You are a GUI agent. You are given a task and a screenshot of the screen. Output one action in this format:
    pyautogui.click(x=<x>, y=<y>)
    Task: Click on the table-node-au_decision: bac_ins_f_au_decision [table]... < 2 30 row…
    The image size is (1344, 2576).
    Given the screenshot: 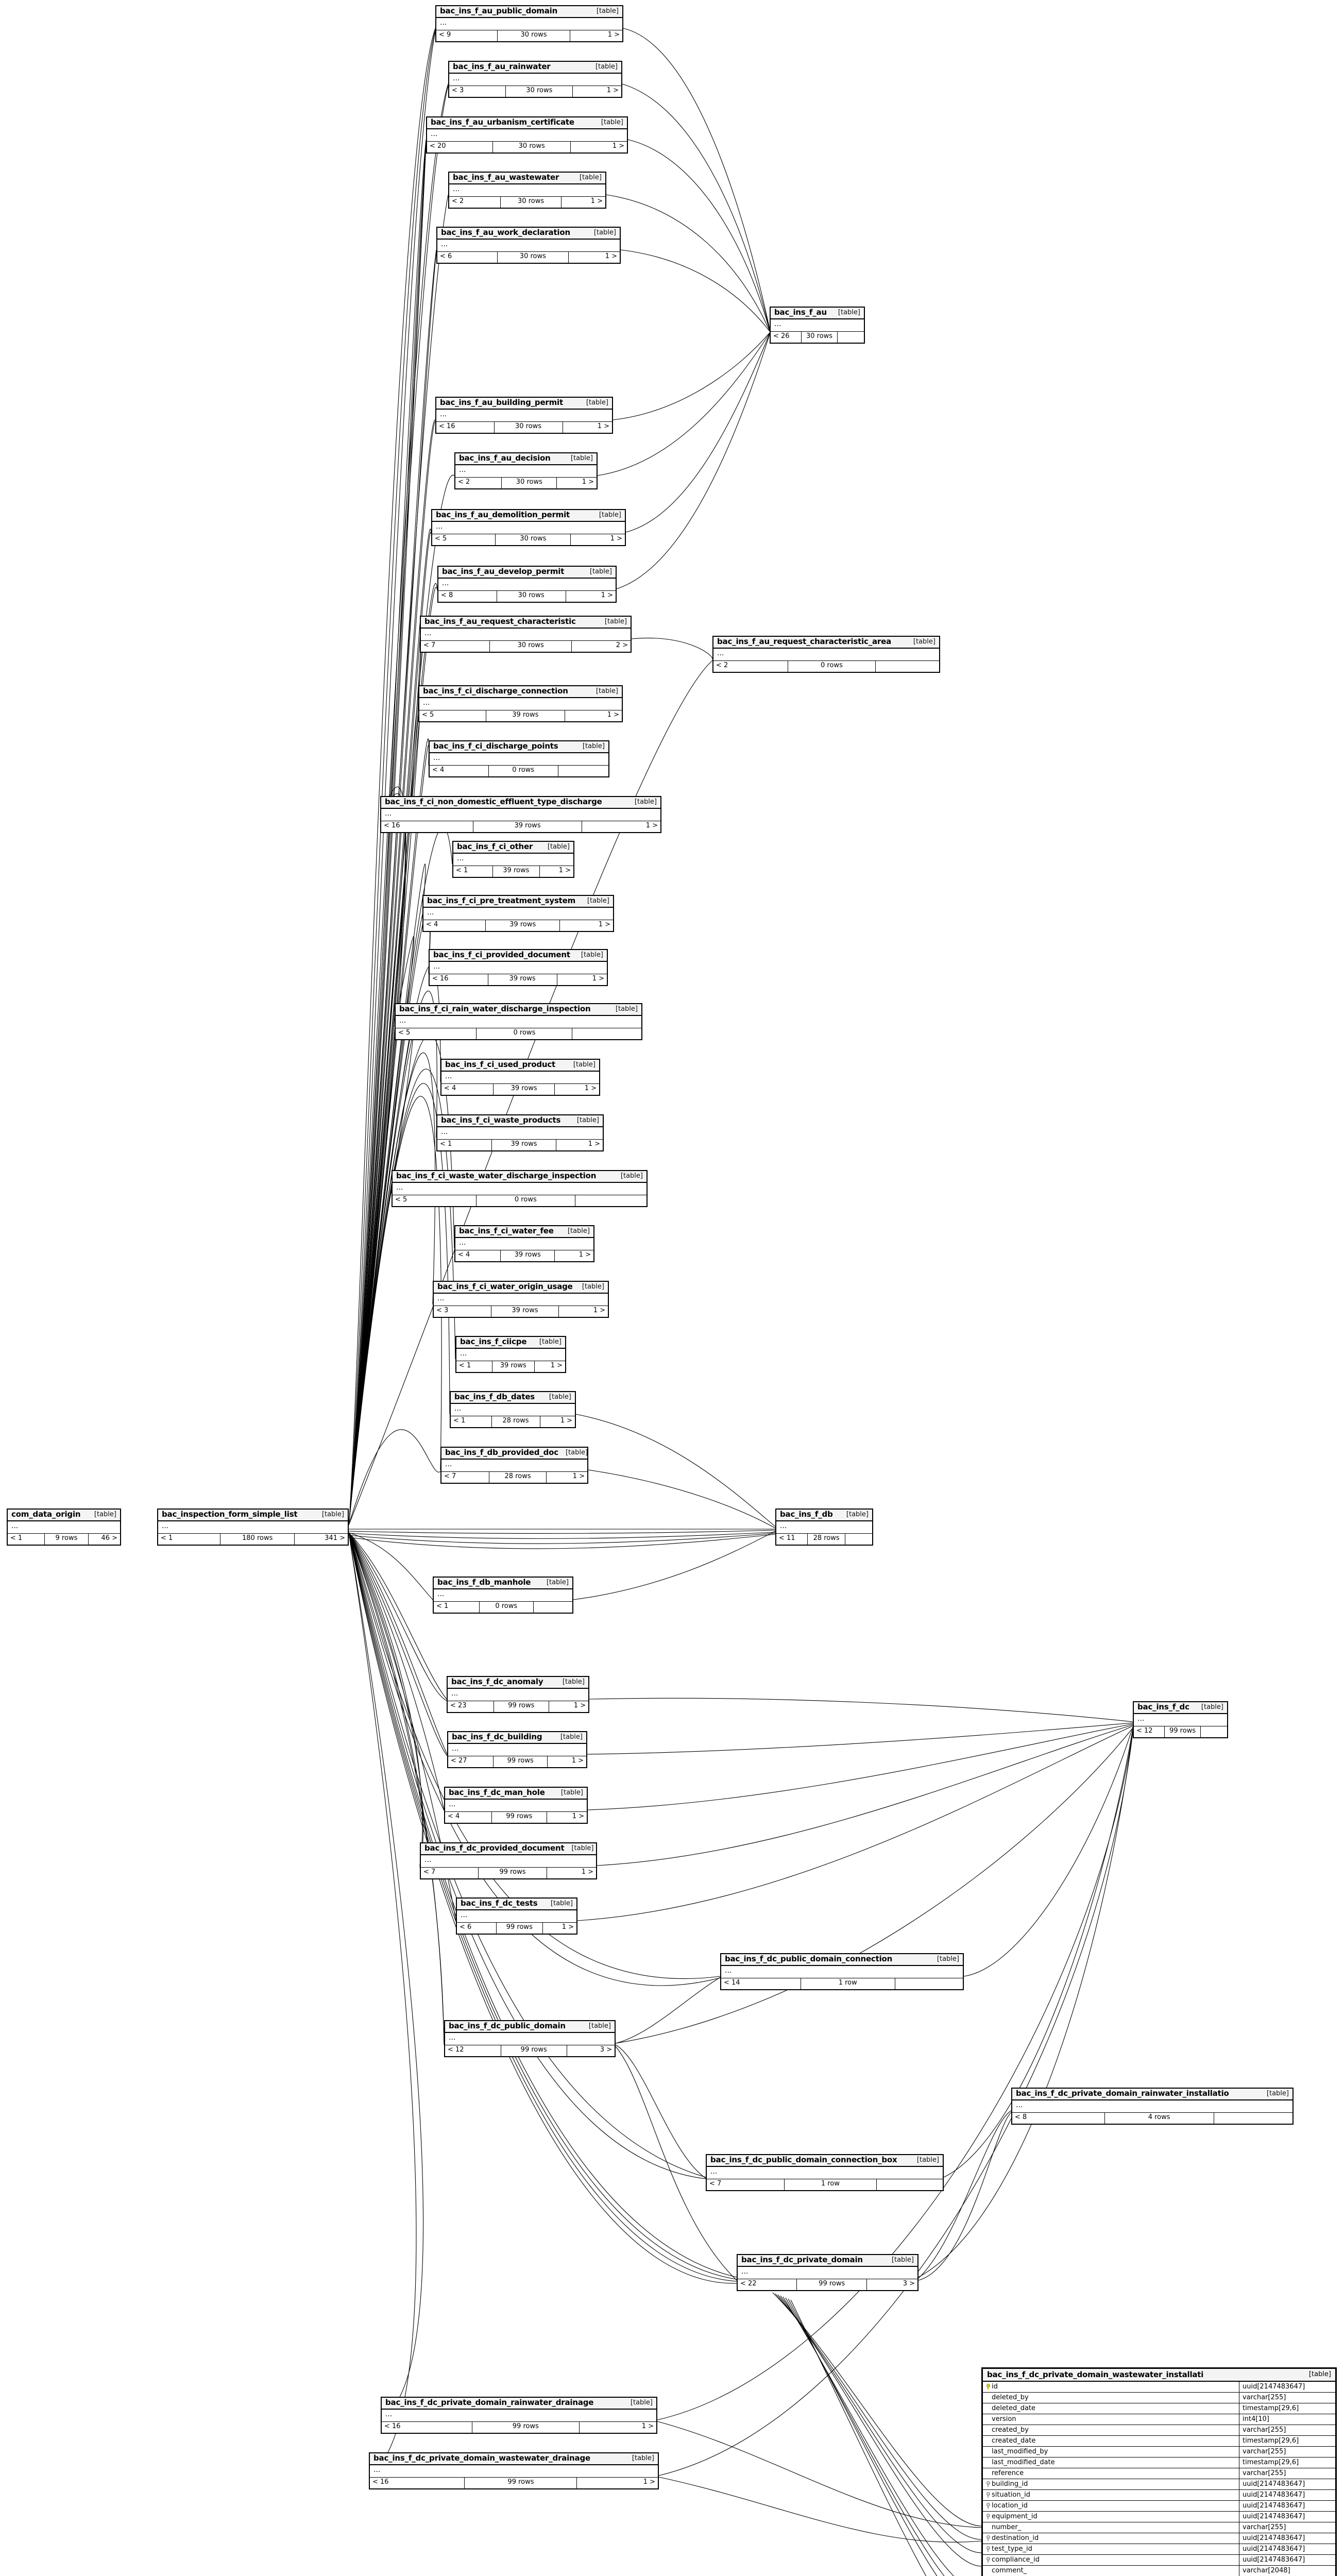 What is the action you would take?
    pyautogui.click(x=526, y=471)
    